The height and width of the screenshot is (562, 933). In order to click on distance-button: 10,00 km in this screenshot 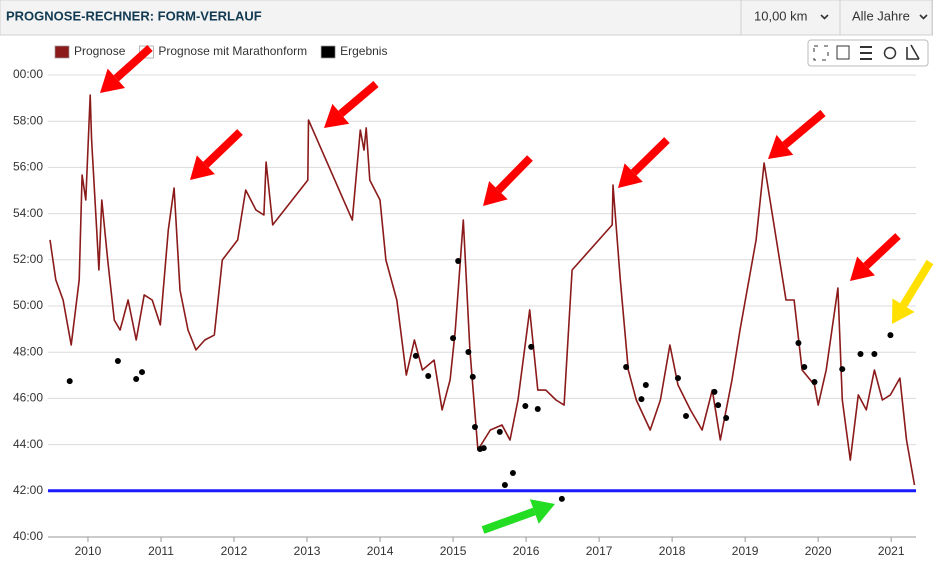, I will do `click(790, 18)`.